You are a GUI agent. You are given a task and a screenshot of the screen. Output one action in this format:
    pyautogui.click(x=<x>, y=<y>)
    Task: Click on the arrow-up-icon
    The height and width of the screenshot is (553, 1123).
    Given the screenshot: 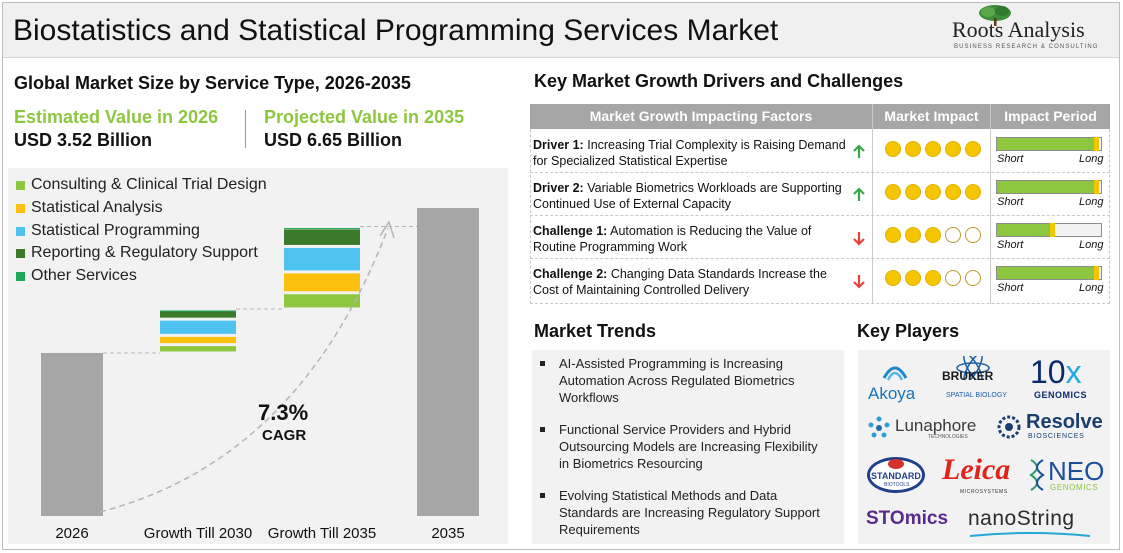 What is the action you would take?
    pyautogui.click(x=859, y=151)
    